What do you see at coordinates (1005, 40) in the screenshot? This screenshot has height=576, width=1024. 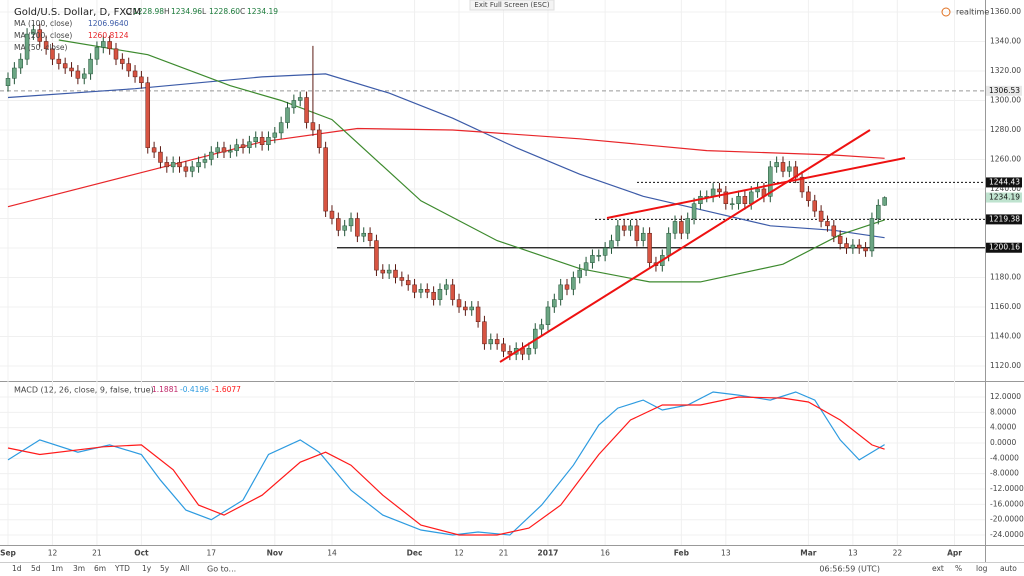 I see `y-tick-label: 1340.00` at bounding box center [1005, 40].